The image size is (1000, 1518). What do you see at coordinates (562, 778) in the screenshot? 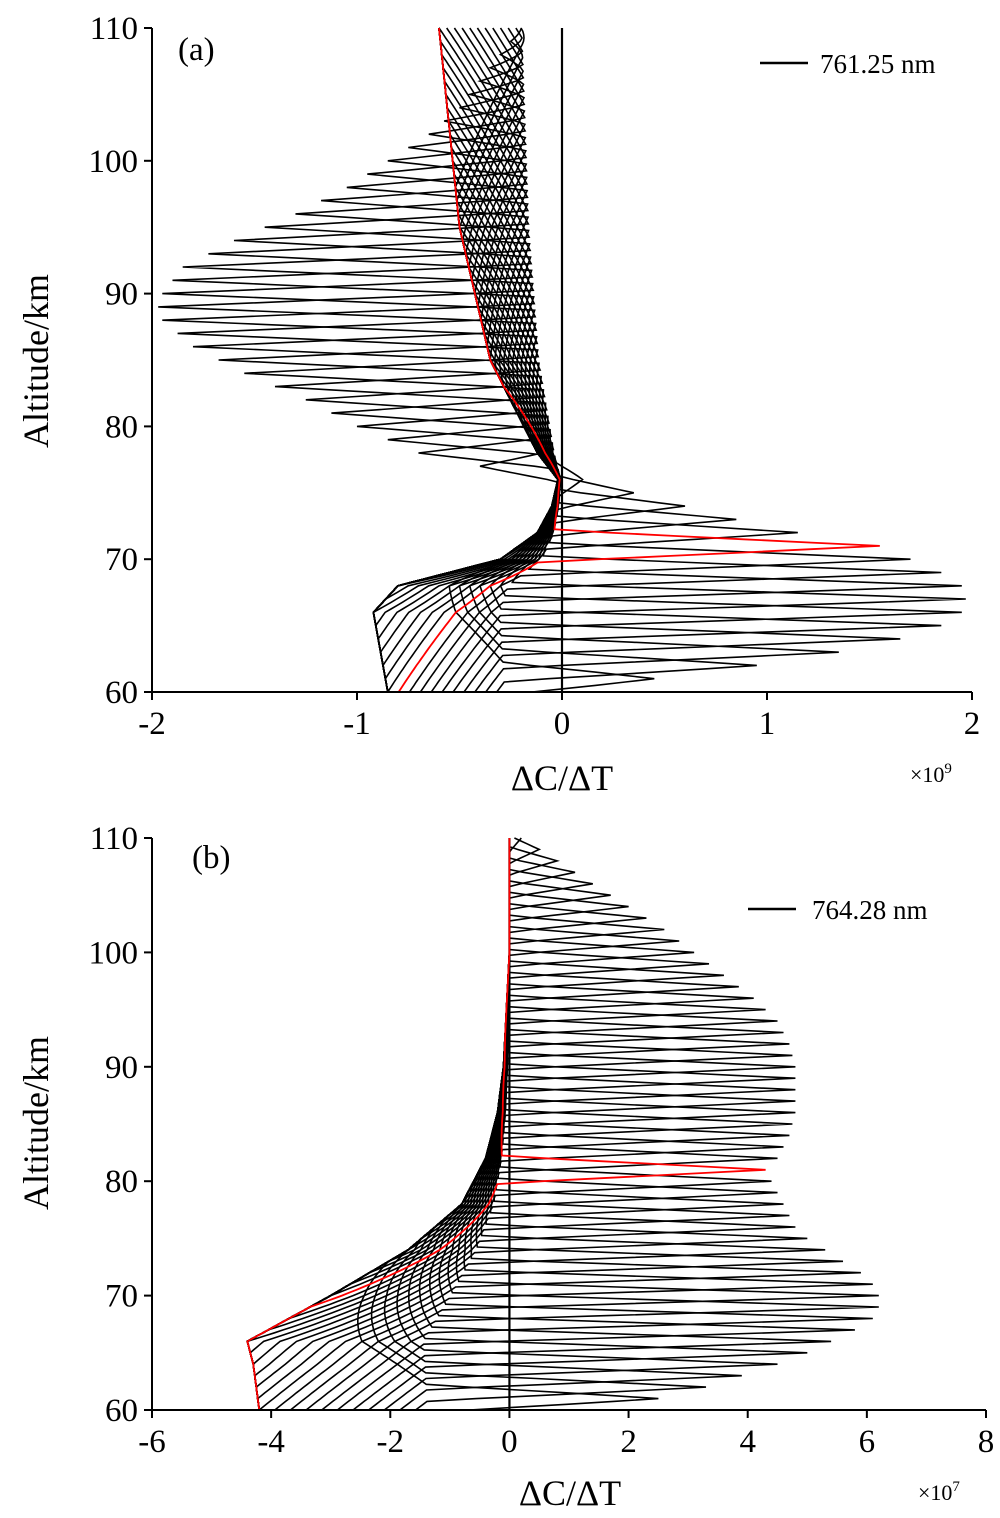
I see `x-axis-label-a: ΔC/ΔT` at bounding box center [562, 778].